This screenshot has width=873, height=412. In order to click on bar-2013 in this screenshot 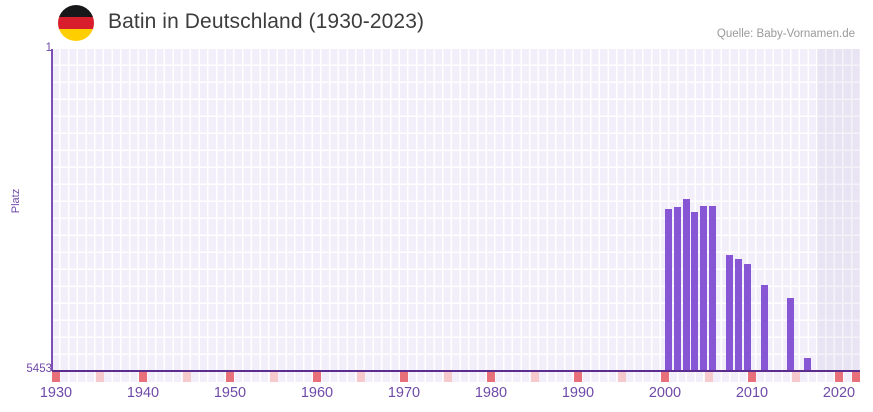, I will do `click(739, 315)`.